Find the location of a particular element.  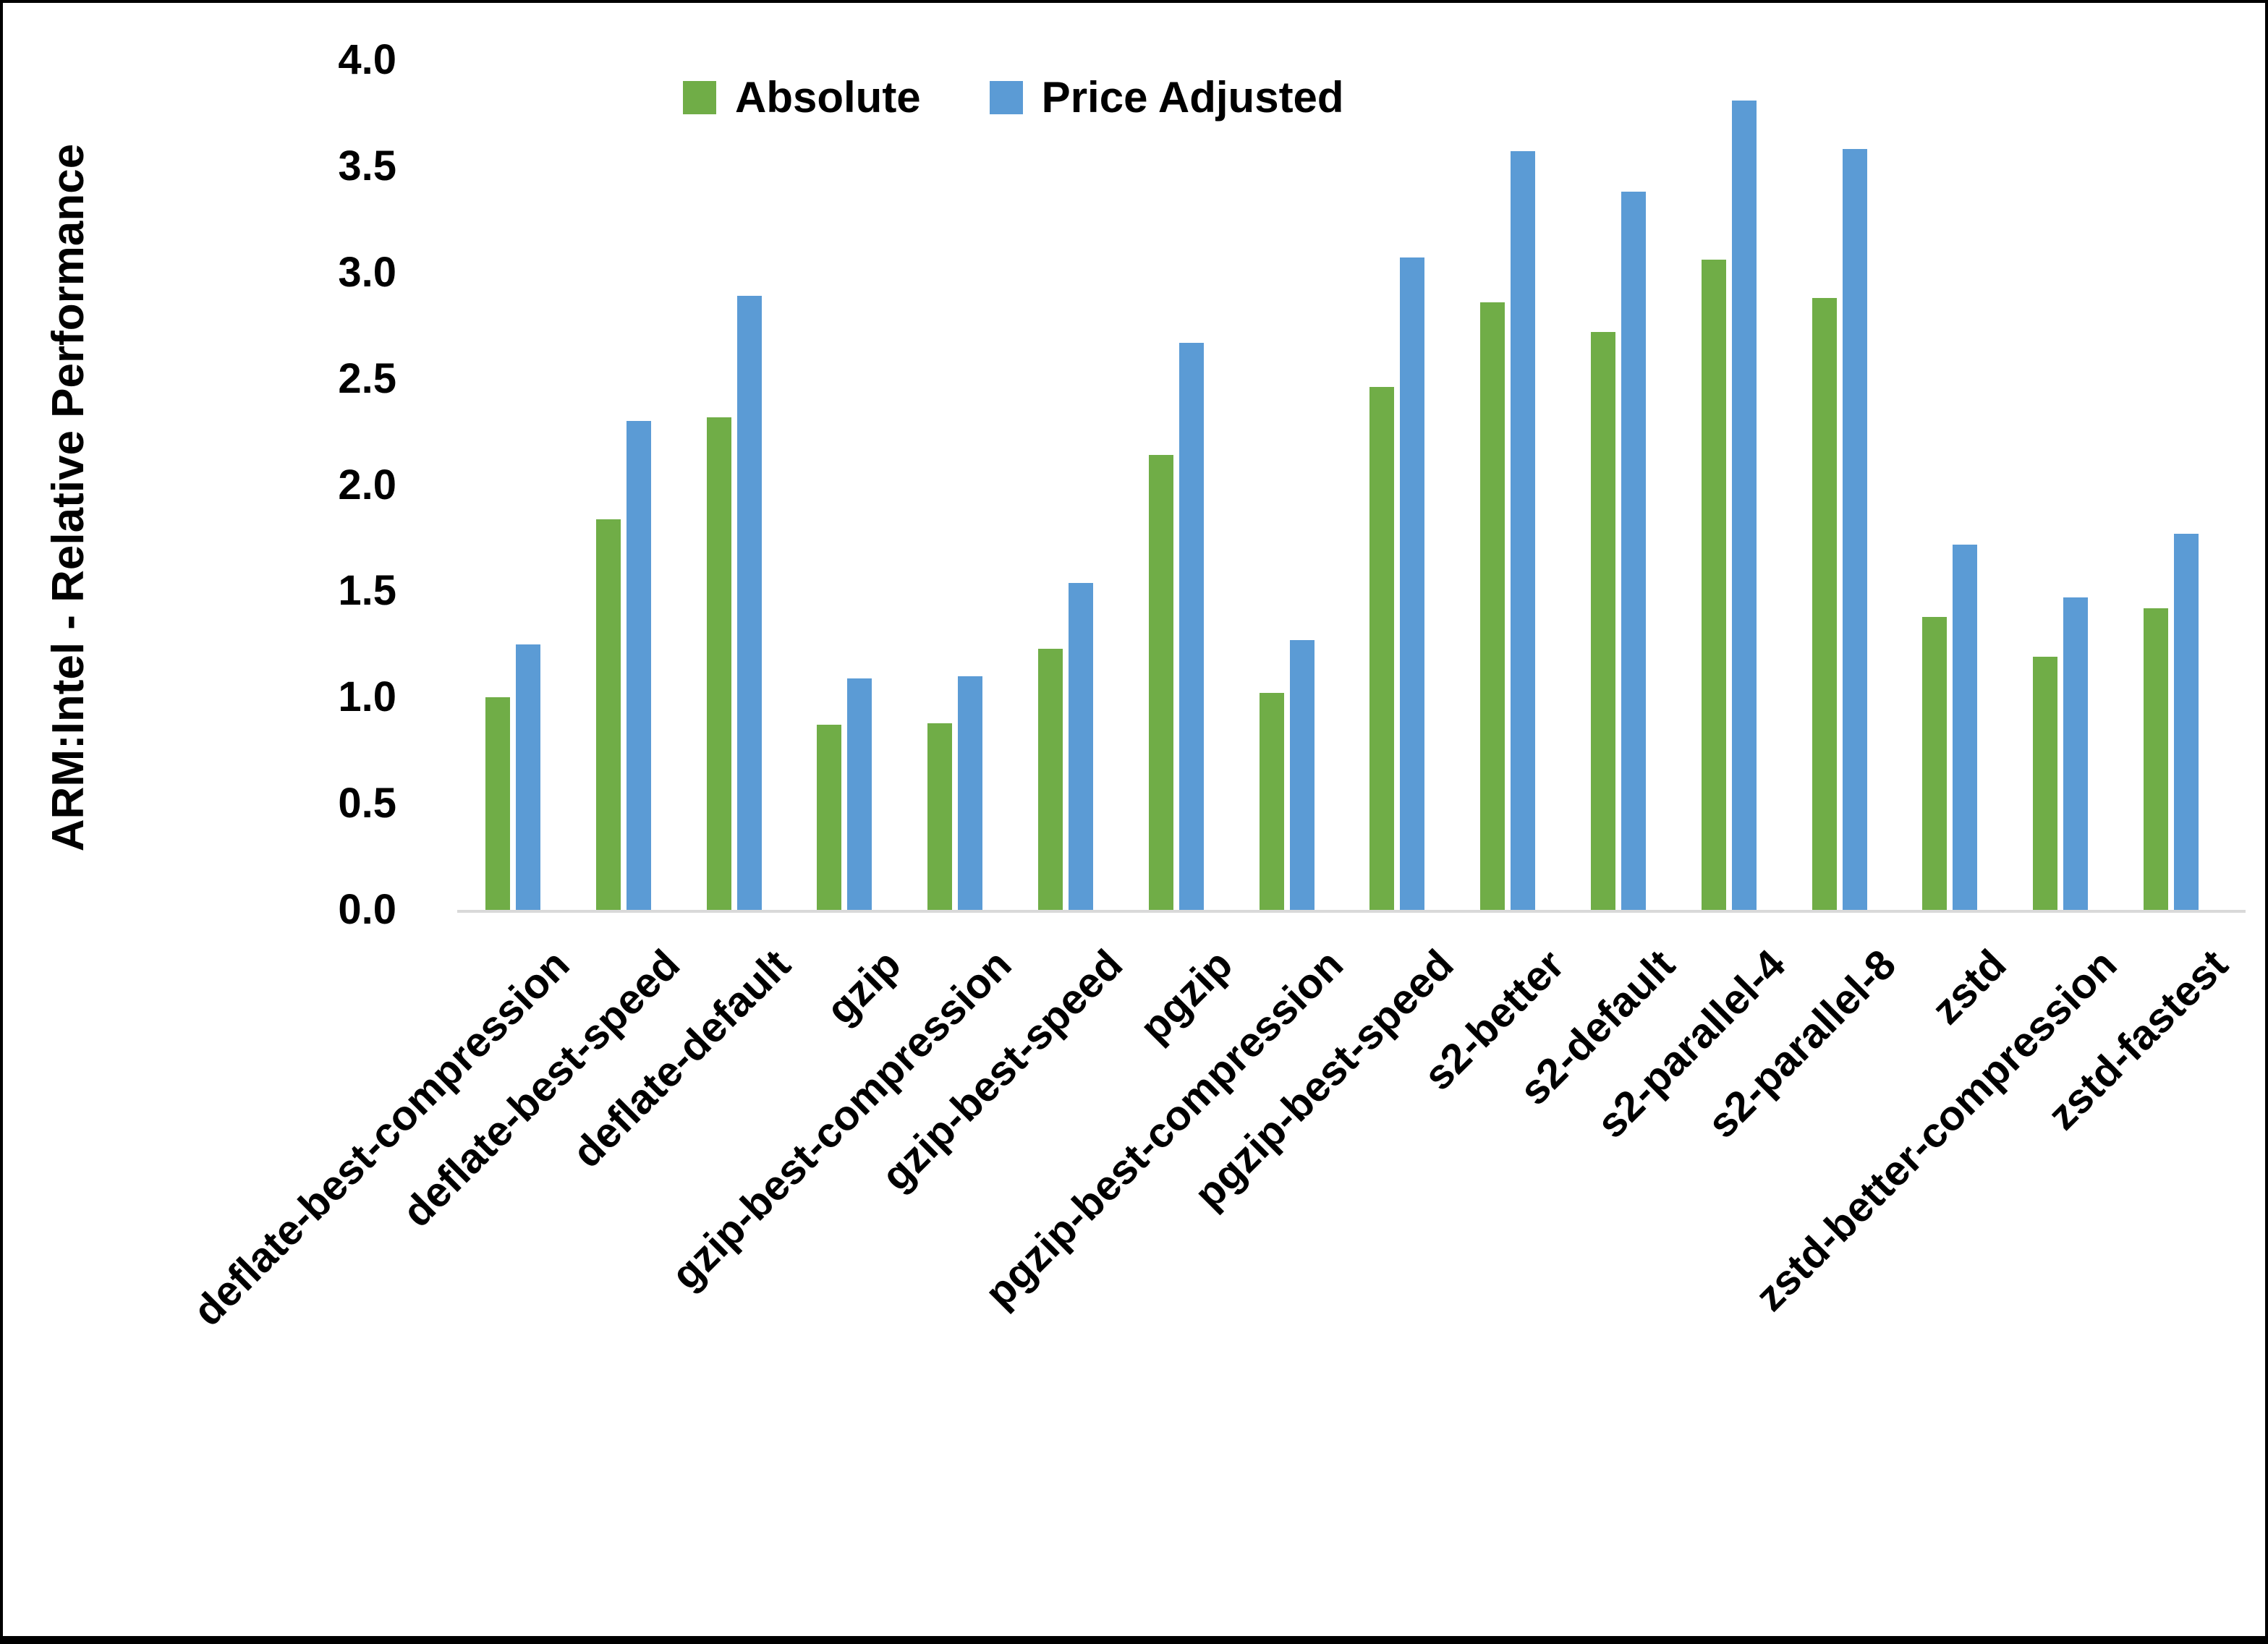

legend-item-price-adjusted: Price Adjusted is located at coordinates (1166, 97).